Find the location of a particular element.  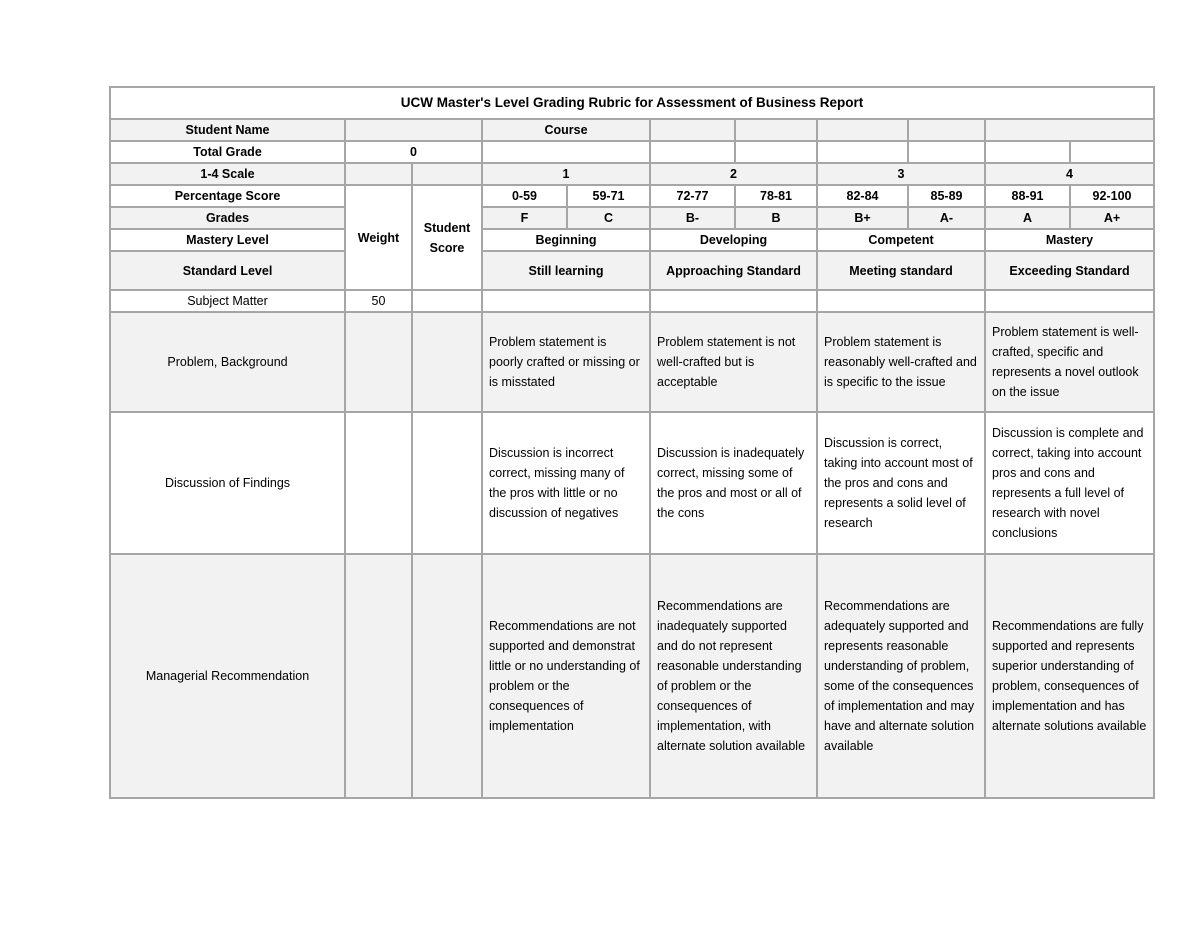

grade: B is located at coordinates (776, 218).